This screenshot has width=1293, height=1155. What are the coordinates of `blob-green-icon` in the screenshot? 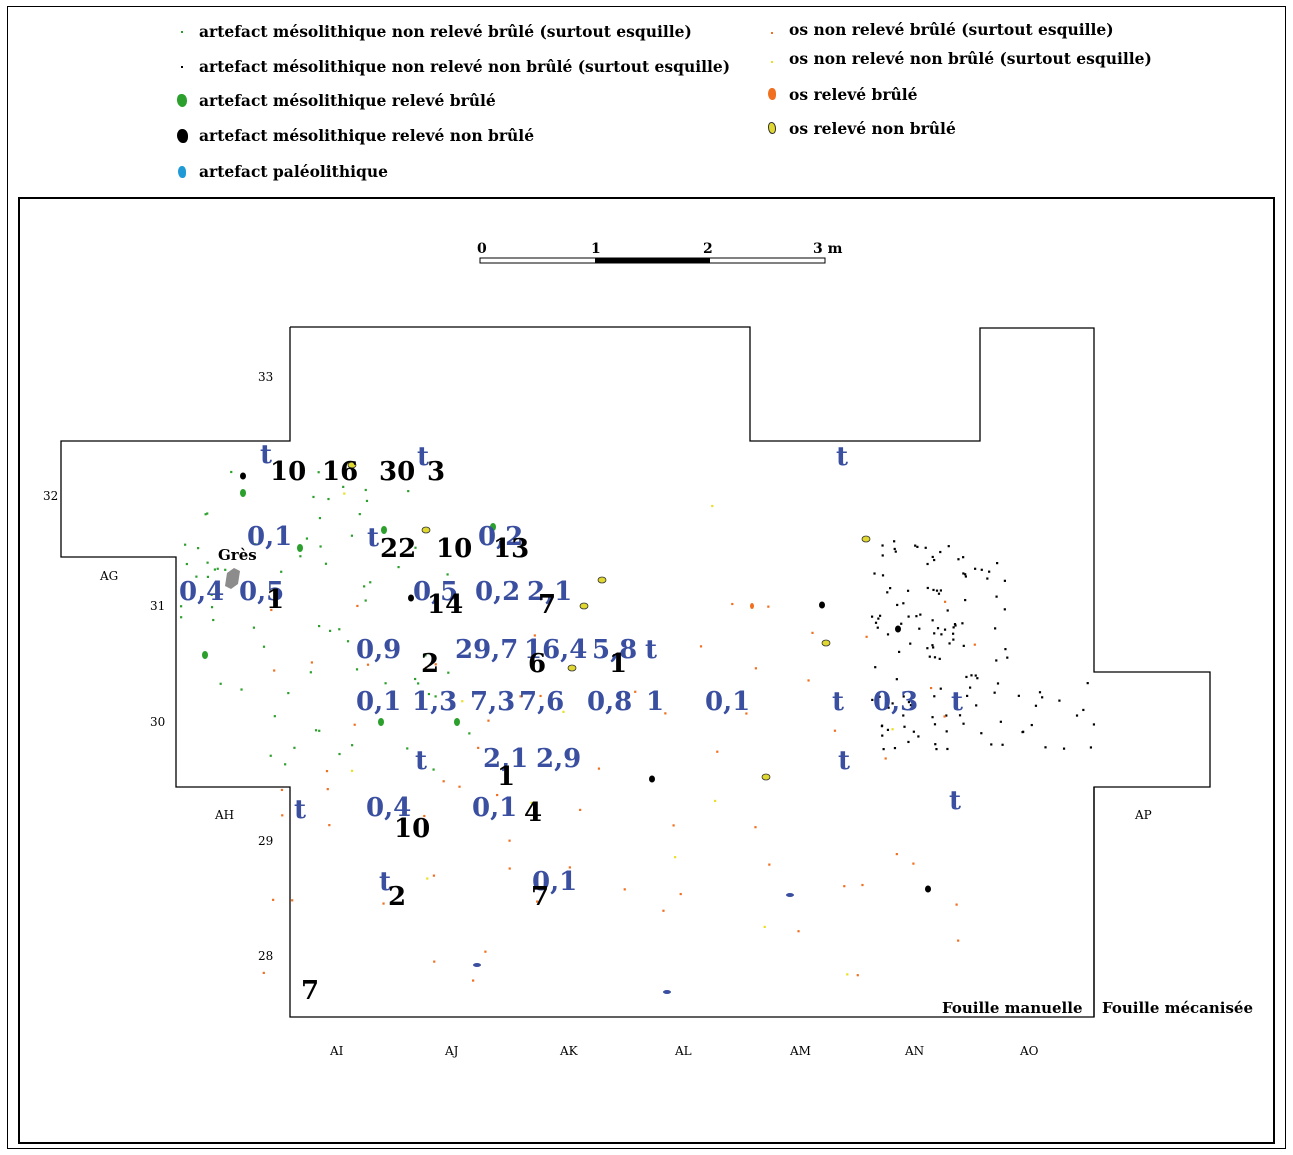 It's located at (182, 101).